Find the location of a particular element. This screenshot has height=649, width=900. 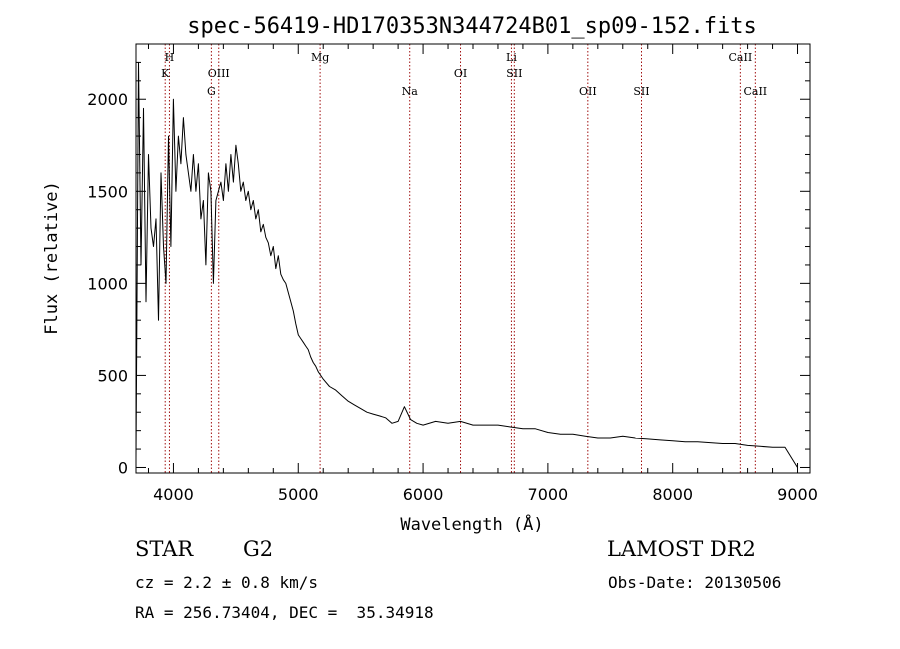

x-axis-label: Wavelength (Å) is located at coordinates (471, 524).